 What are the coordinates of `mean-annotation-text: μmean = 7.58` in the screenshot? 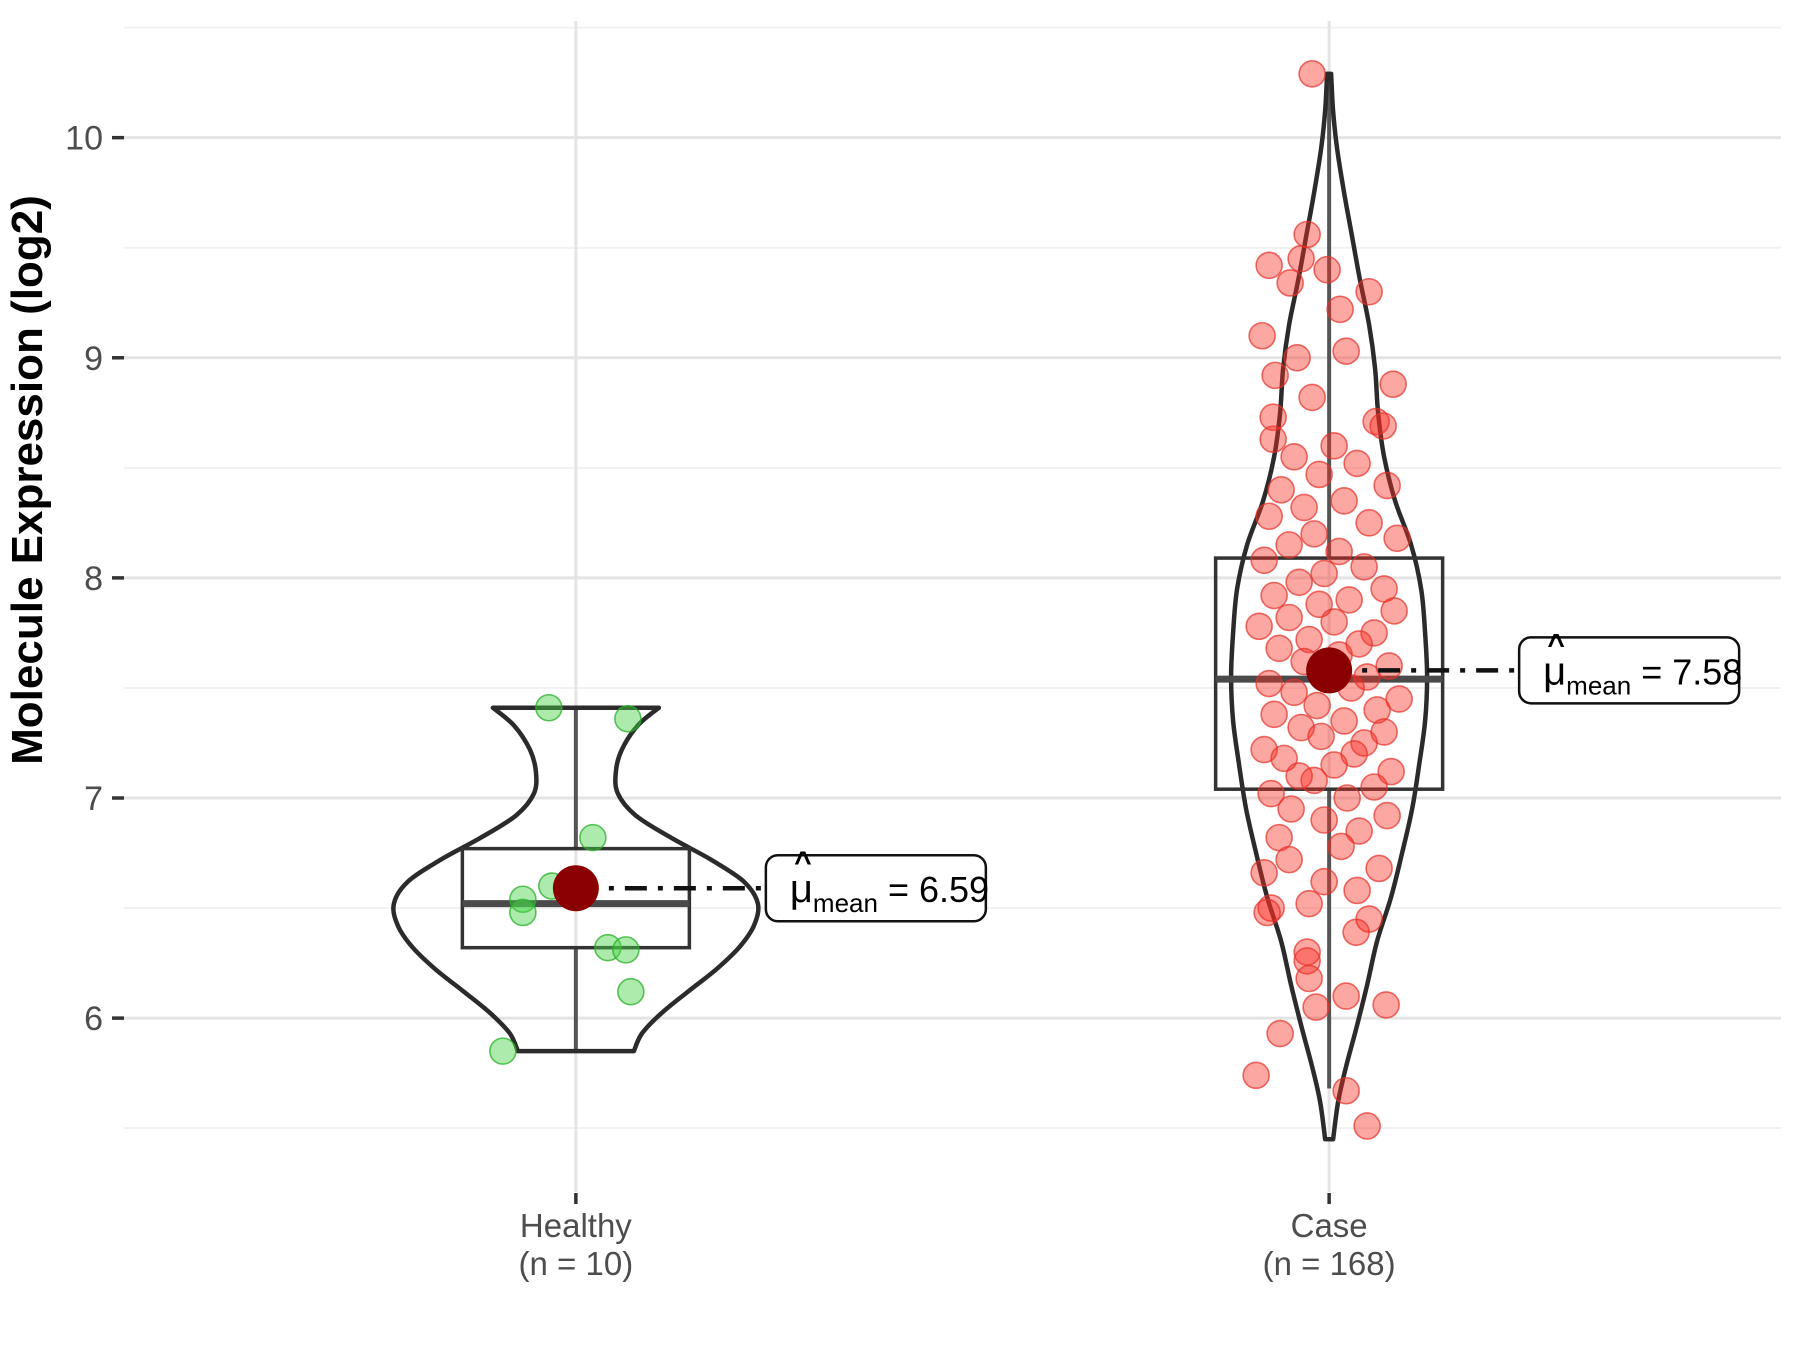 It's located at (1642, 674).